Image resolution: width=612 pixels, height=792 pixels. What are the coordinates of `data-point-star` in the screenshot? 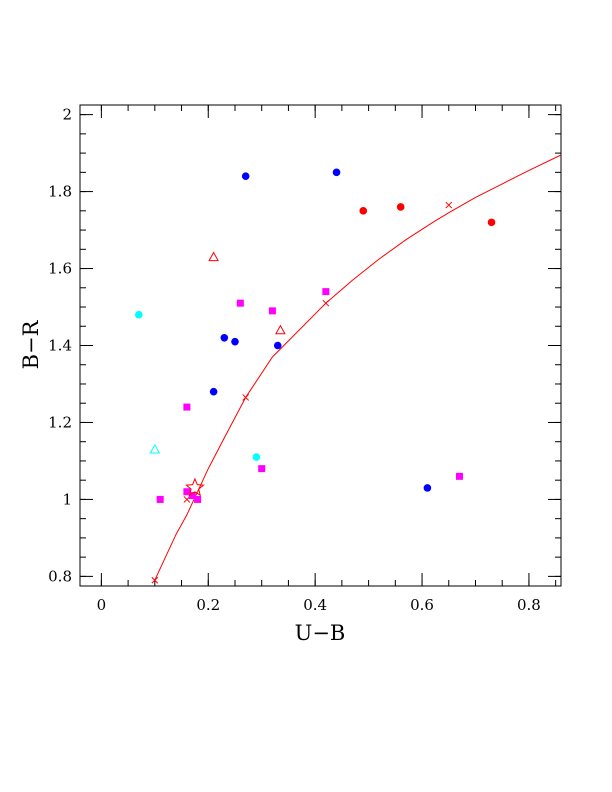 It's located at (195, 487).